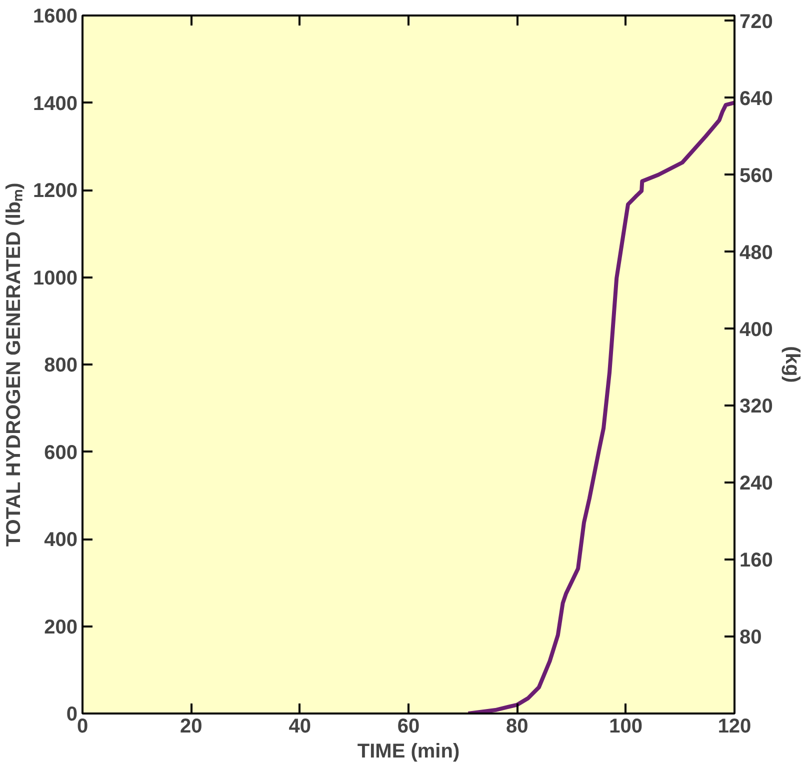 This screenshot has height=768, width=811. Describe the element at coordinates (408, 727) in the screenshot. I see `x-tick-label: 60` at that location.